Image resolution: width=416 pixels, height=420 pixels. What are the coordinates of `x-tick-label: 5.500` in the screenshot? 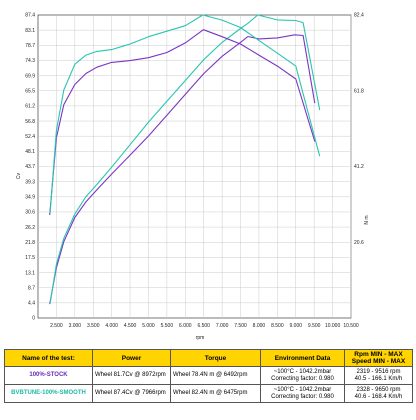 It's located at (167, 326).